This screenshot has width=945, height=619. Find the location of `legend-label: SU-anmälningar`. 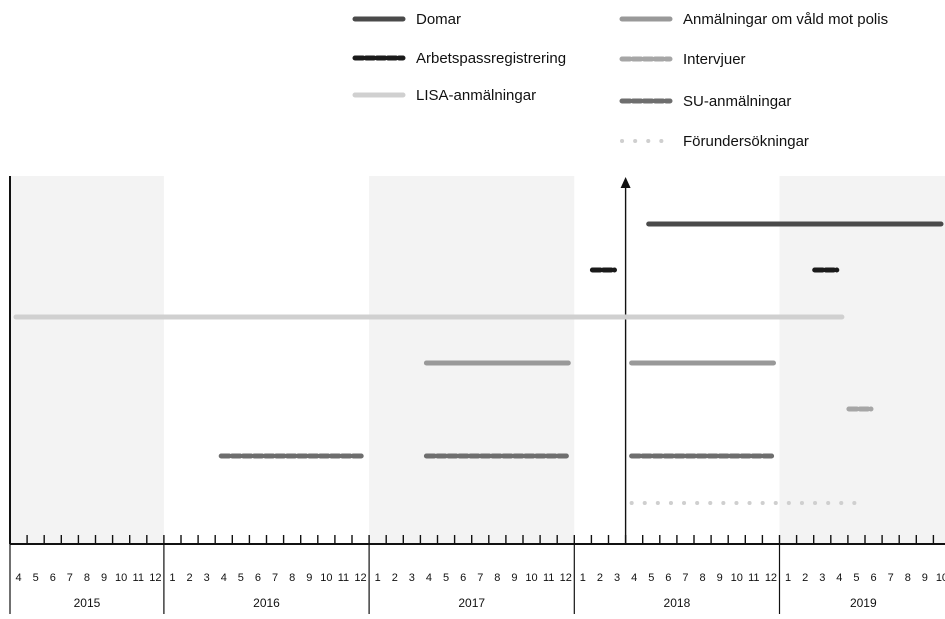

legend-label: SU-anmälningar is located at coordinates (737, 101).